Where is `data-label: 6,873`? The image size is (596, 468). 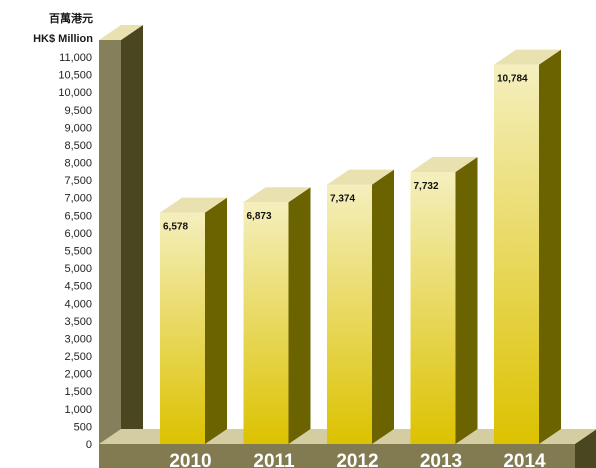 data-label: 6,873 is located at coordinates (259, 216).